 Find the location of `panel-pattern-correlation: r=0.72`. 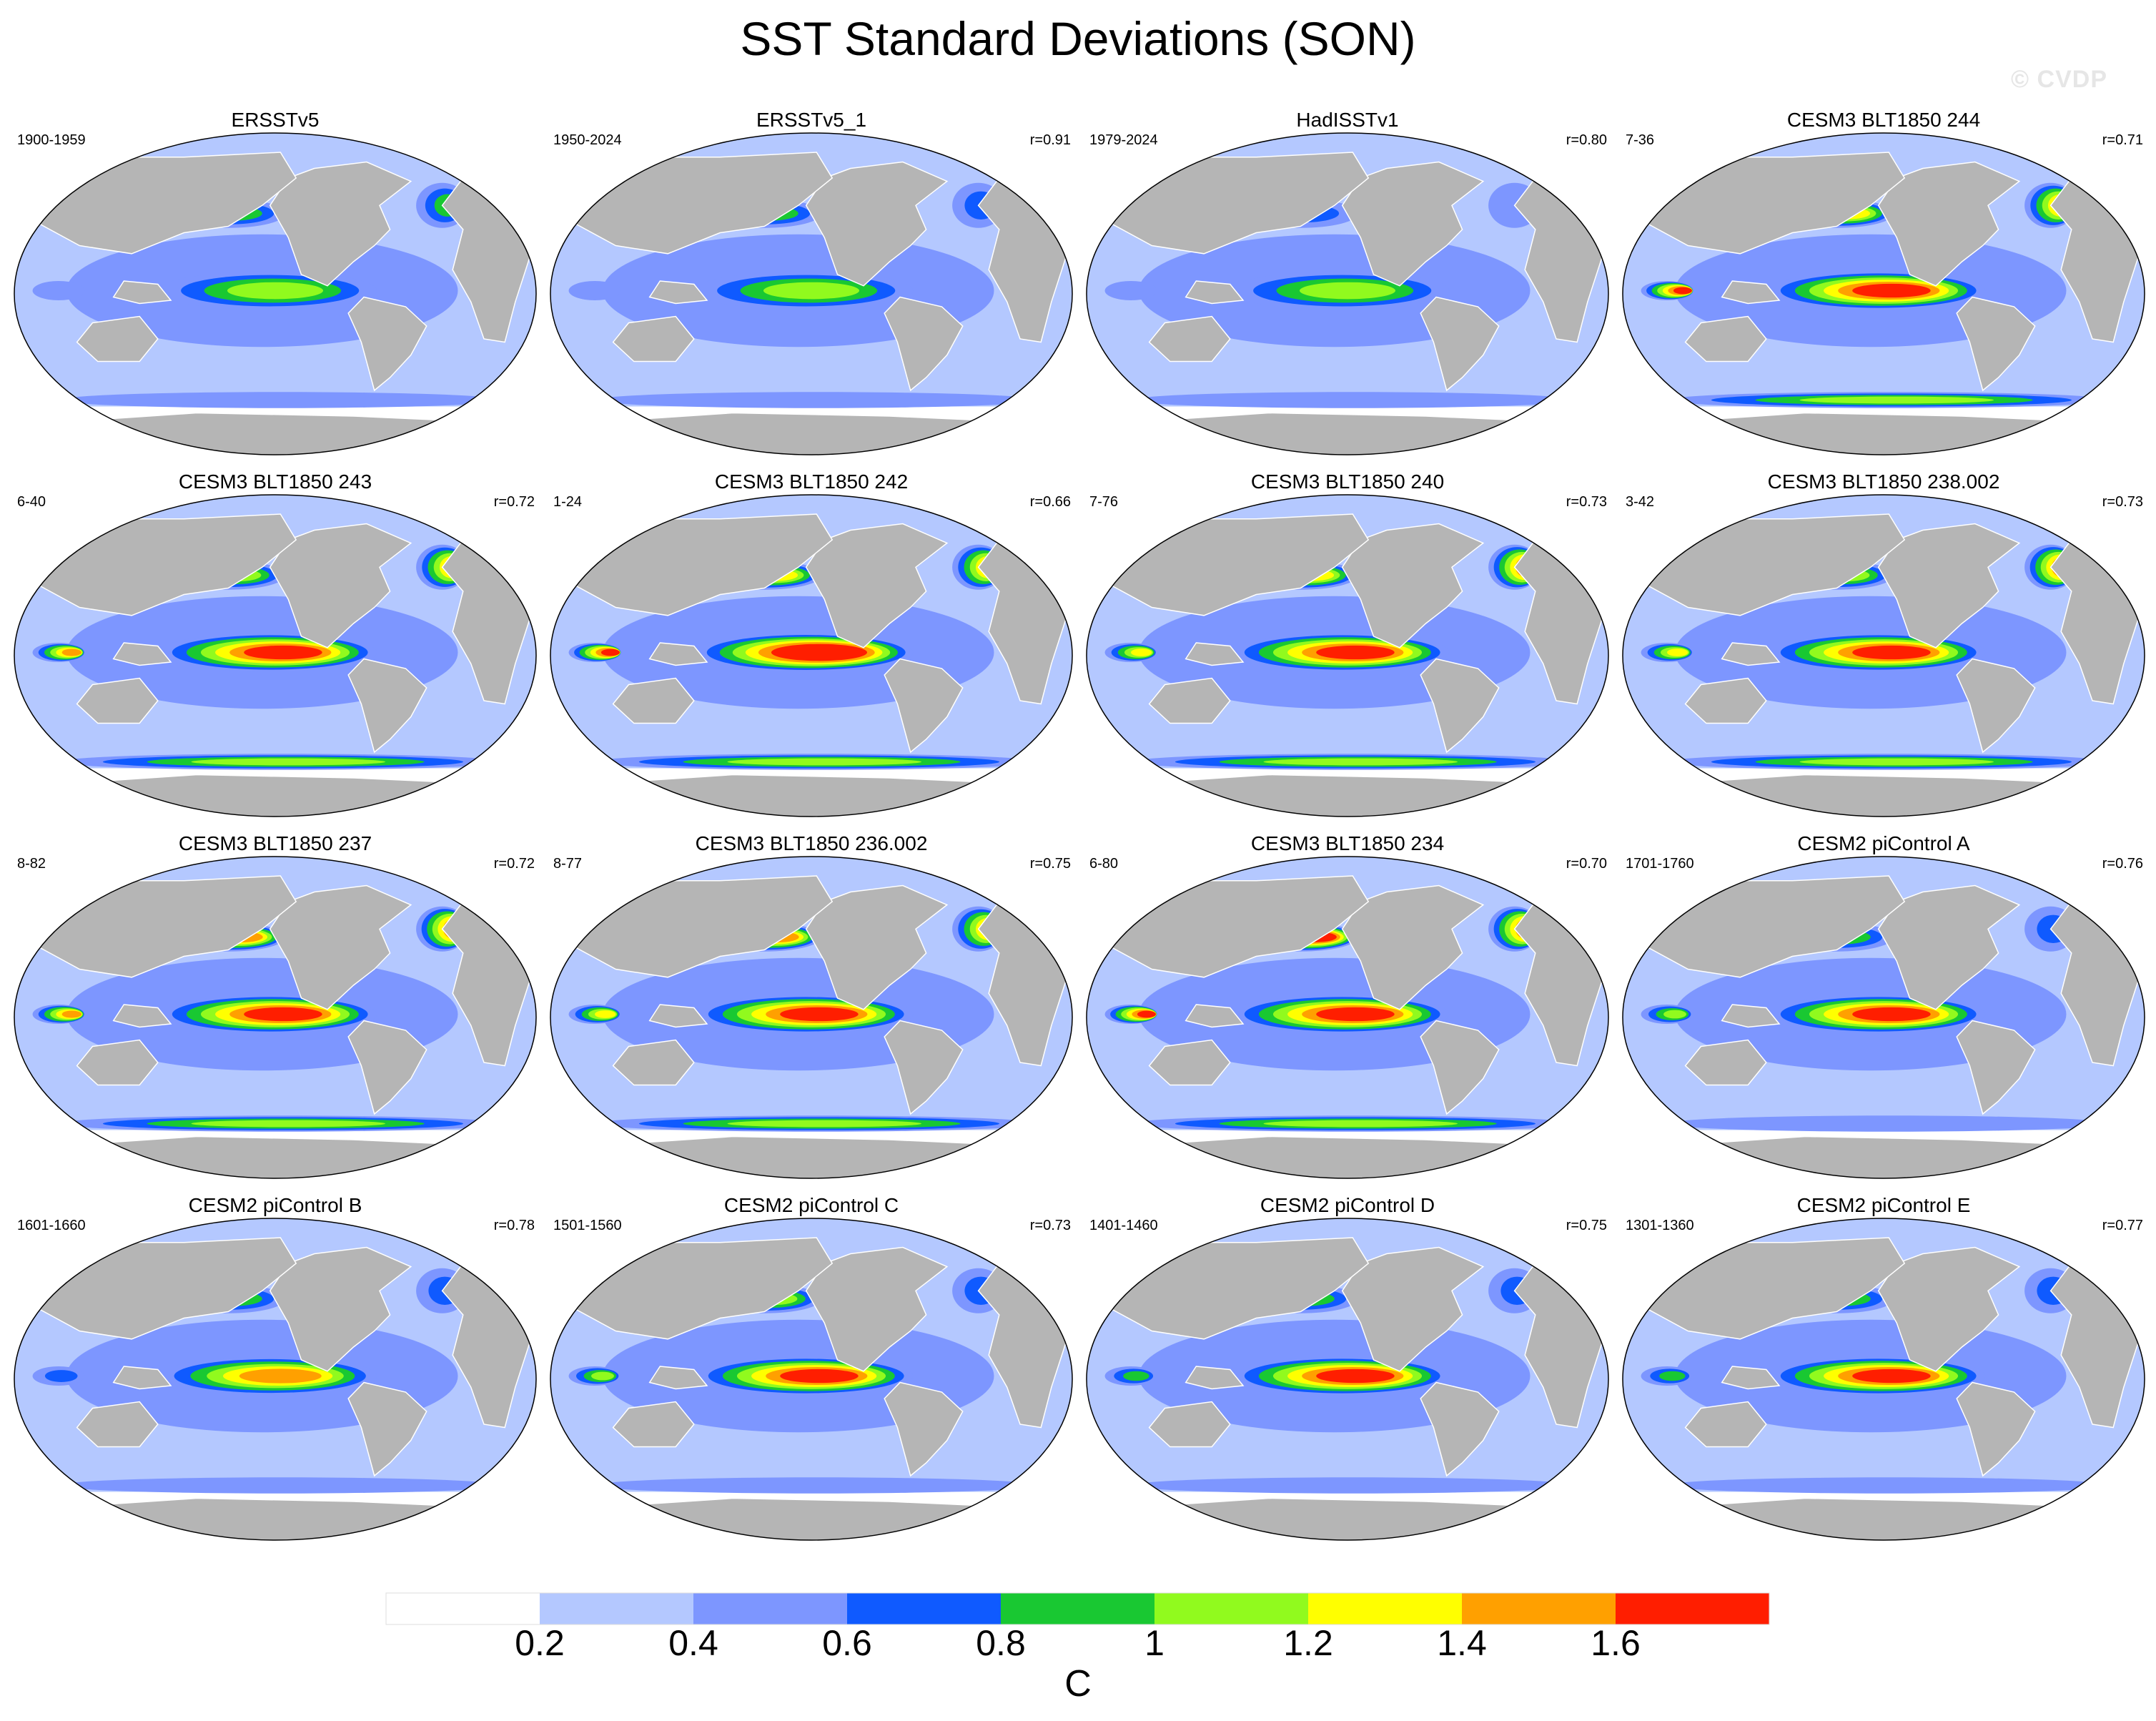

panel-pattern-correlation: r=0.72 is located at coordinates (514, 864).